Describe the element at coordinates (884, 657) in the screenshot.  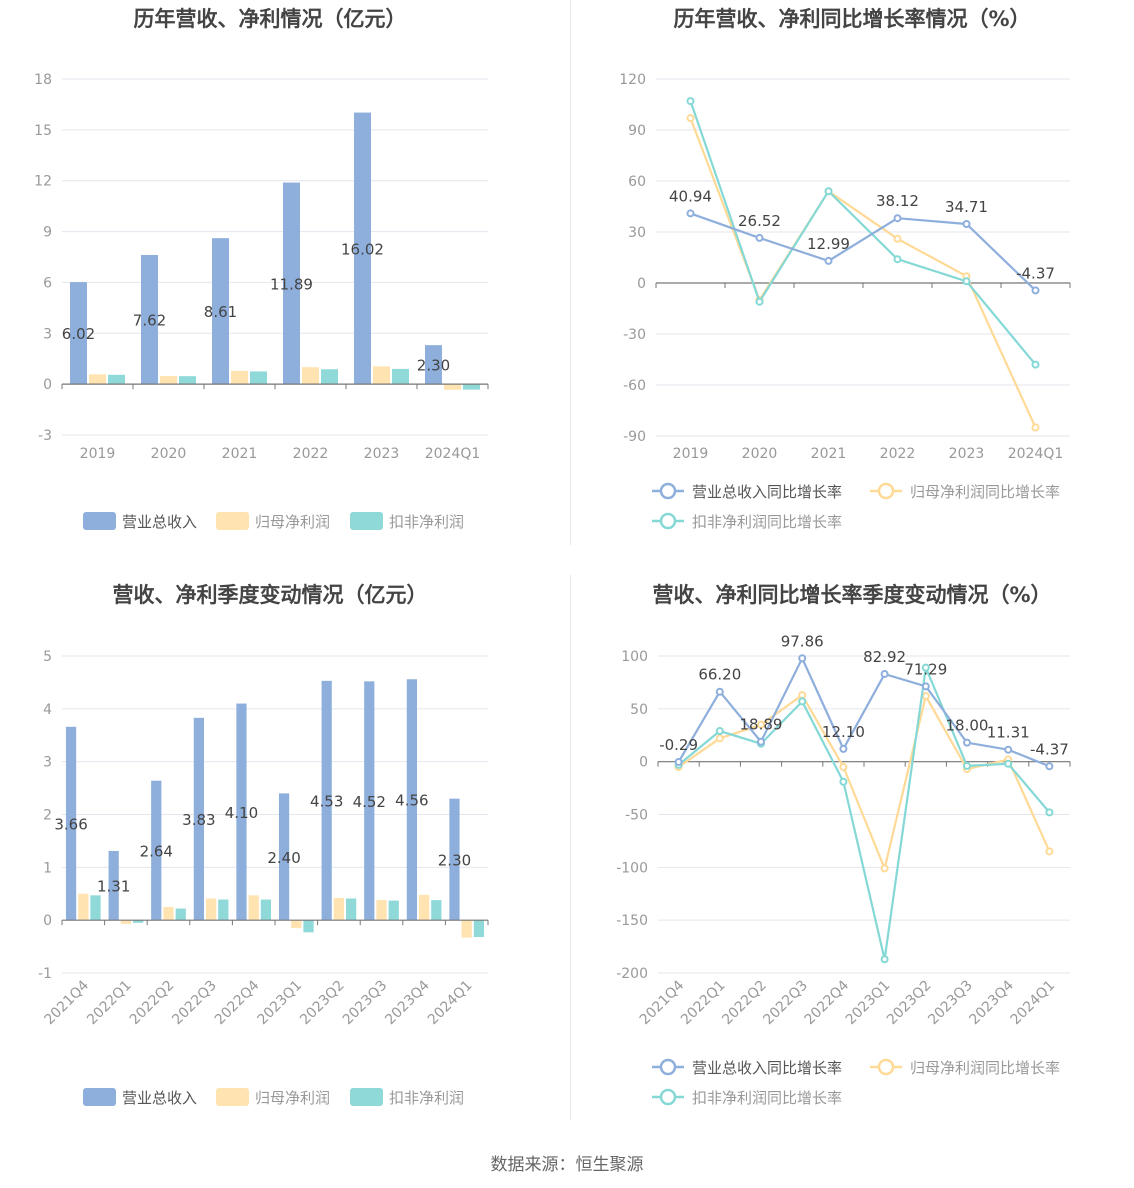
I see `data-label: 82.92` at that location.